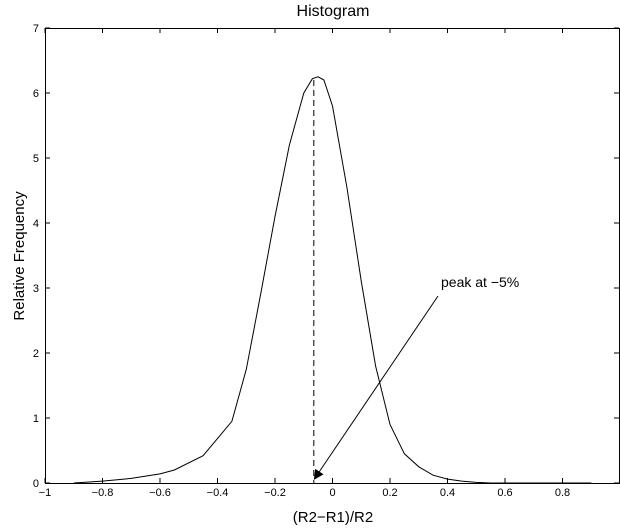 This screenshot has height=529, width=620. Describe the element at coordinates (333, 11) in the screenshot. I see `chart-title: Histogram` at that location.